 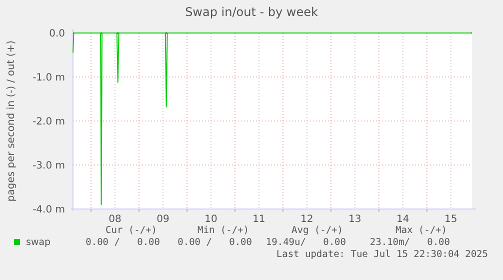 I want to click on chart-title: Swap in/out - by week, so click(x=251, y=12).